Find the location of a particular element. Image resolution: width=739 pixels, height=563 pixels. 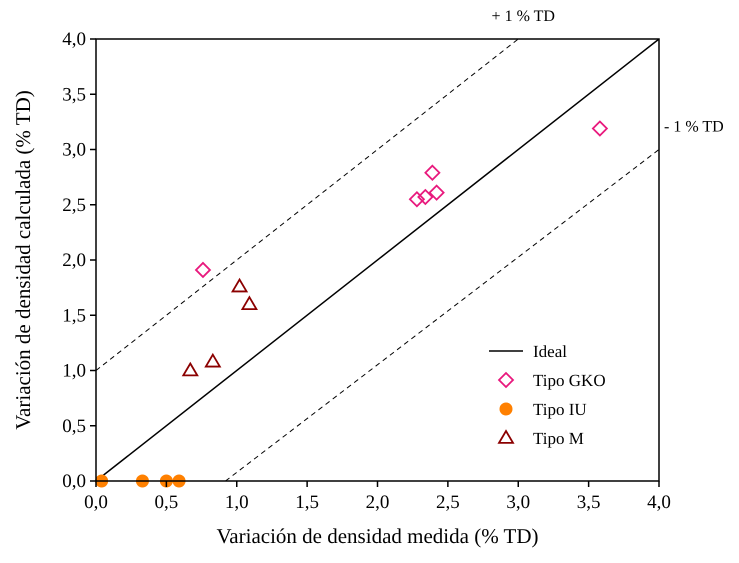

legend-label: Ideal is located at coordinates (550, 351).